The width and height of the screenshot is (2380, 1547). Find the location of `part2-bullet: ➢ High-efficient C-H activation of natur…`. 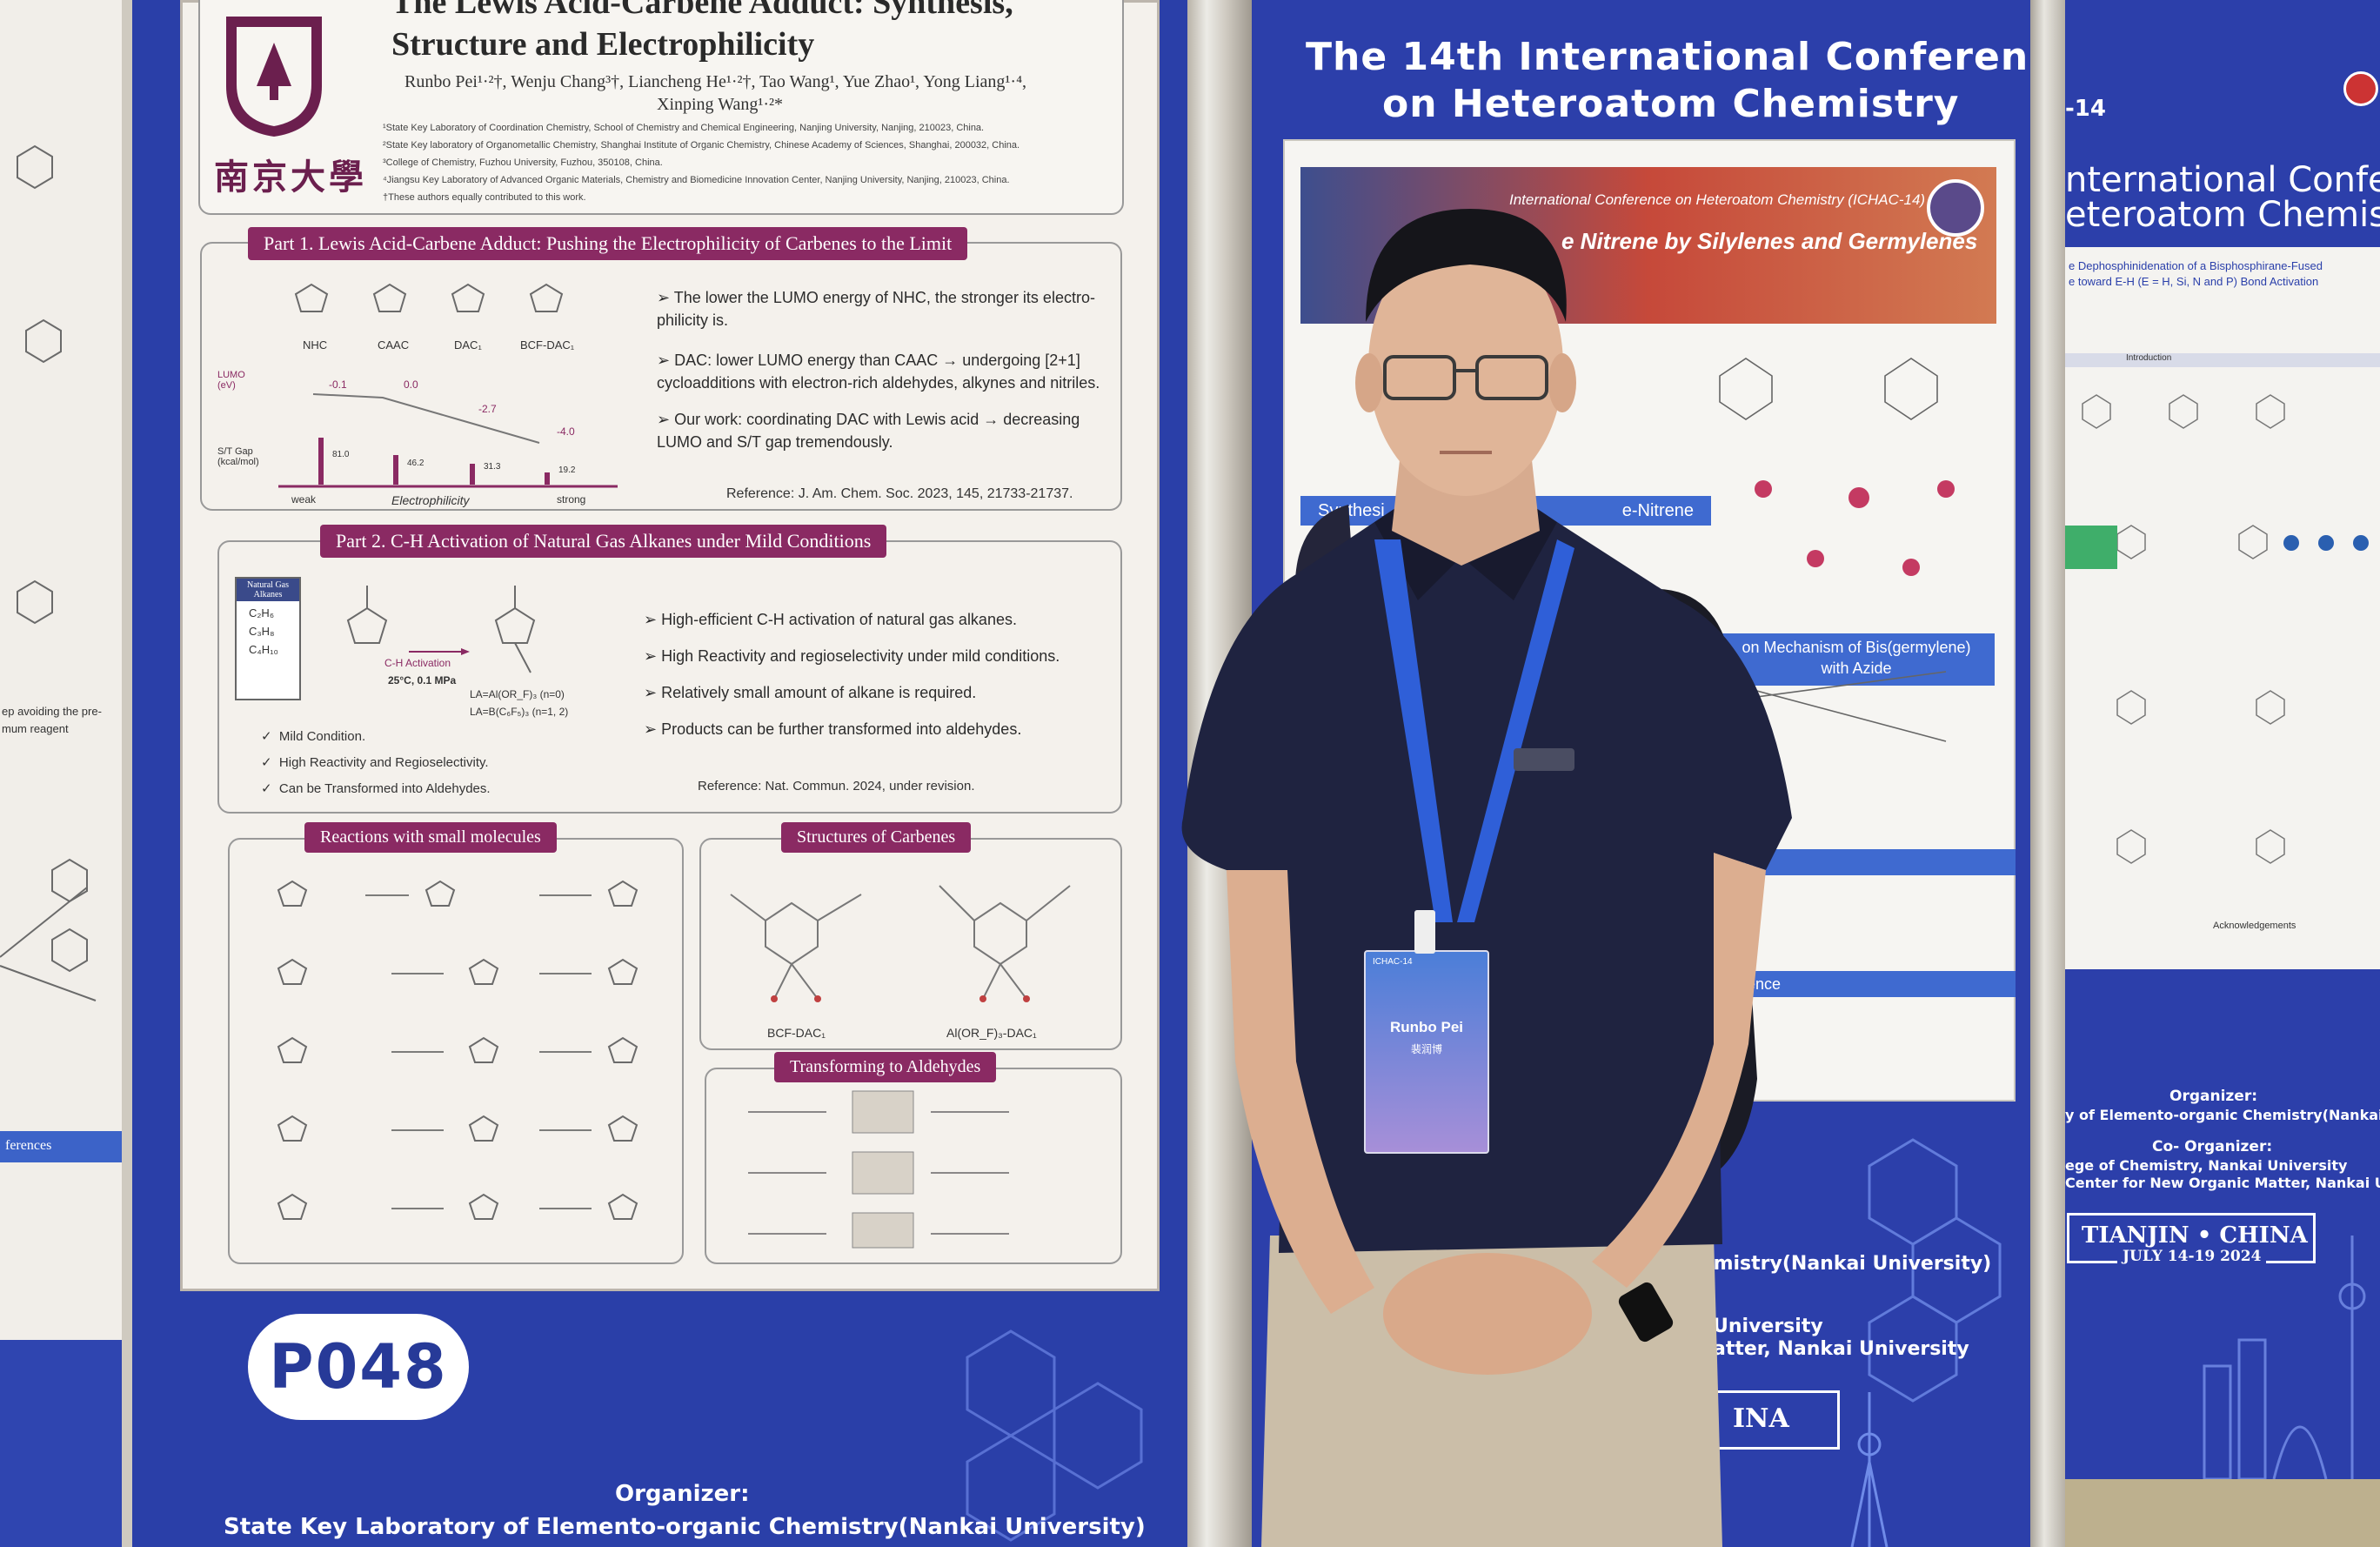

part2-bullet: ➢ High-efficient C-H activation of natur… is located at coordinates (830, 619).